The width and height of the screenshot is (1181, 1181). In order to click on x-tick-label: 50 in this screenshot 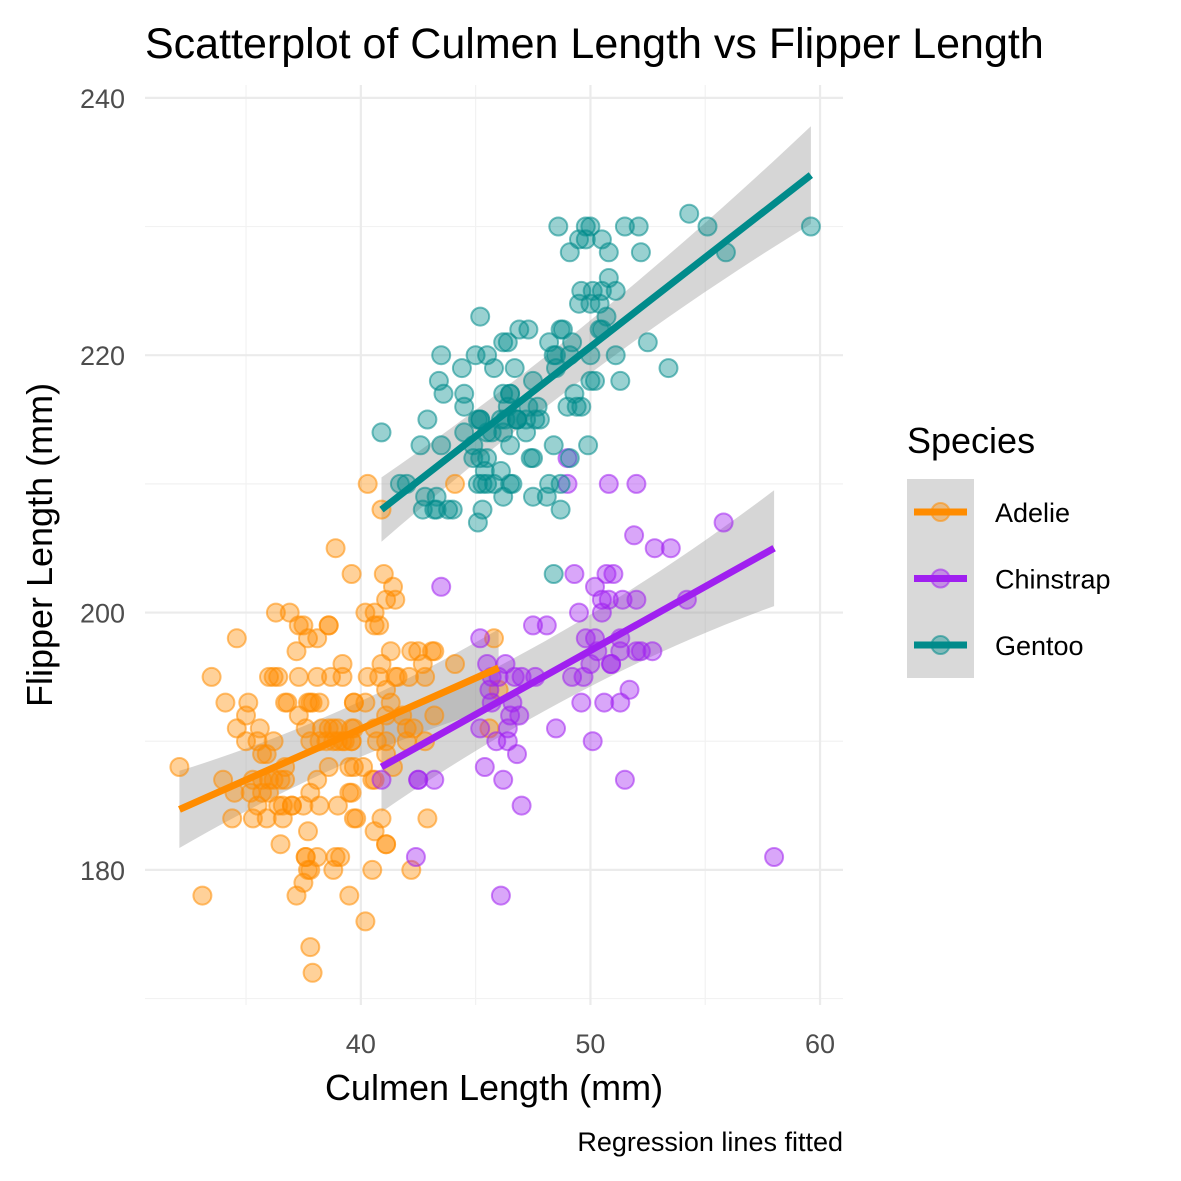, I will do `click(590, 1044)`.